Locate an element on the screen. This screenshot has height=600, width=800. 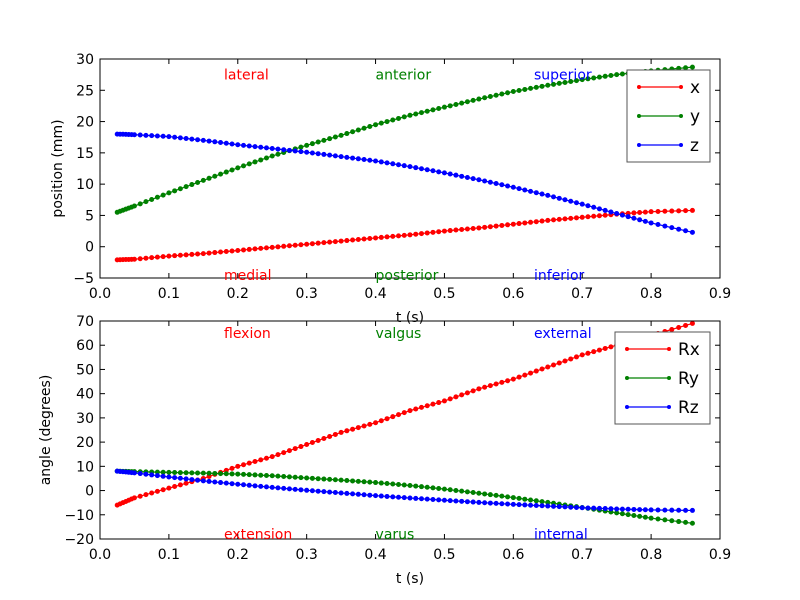
position-y-tick-label: 25 is located at coordinates (85, 91).